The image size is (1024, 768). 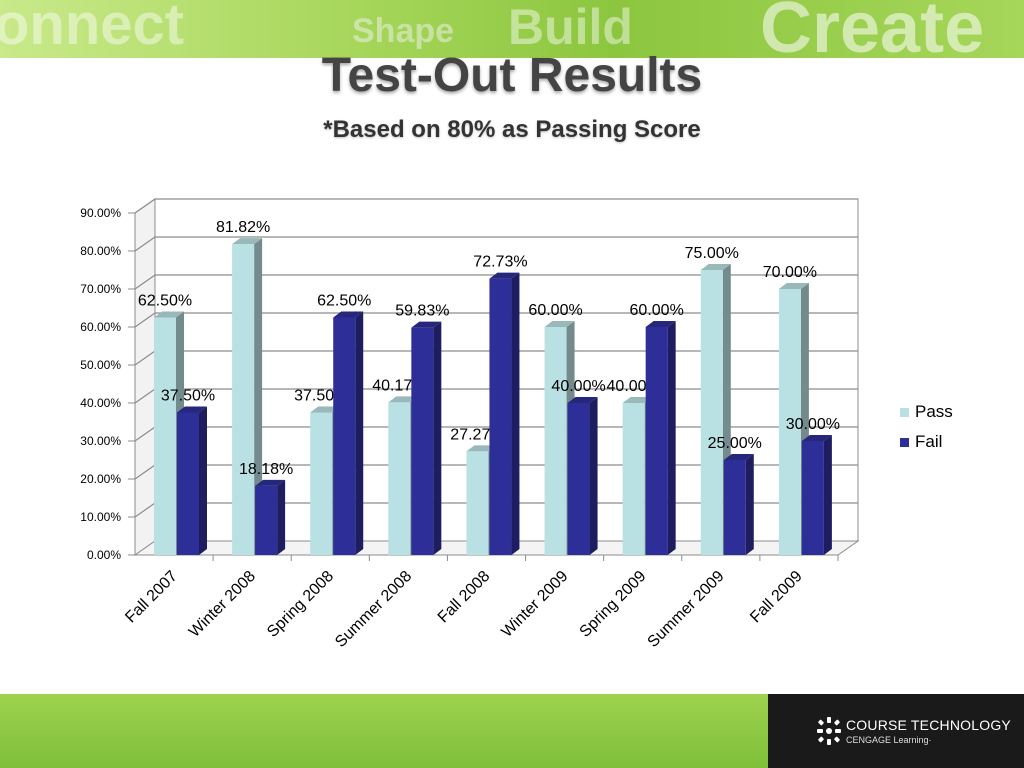 I want to click on x-tick-label: Spring 2008, so click(x=300, y=604).